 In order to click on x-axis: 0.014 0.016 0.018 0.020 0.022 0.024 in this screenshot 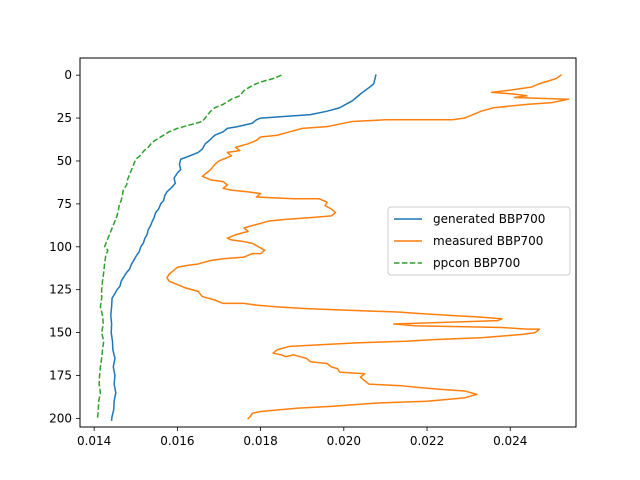, I will do `click(302, 437)`.